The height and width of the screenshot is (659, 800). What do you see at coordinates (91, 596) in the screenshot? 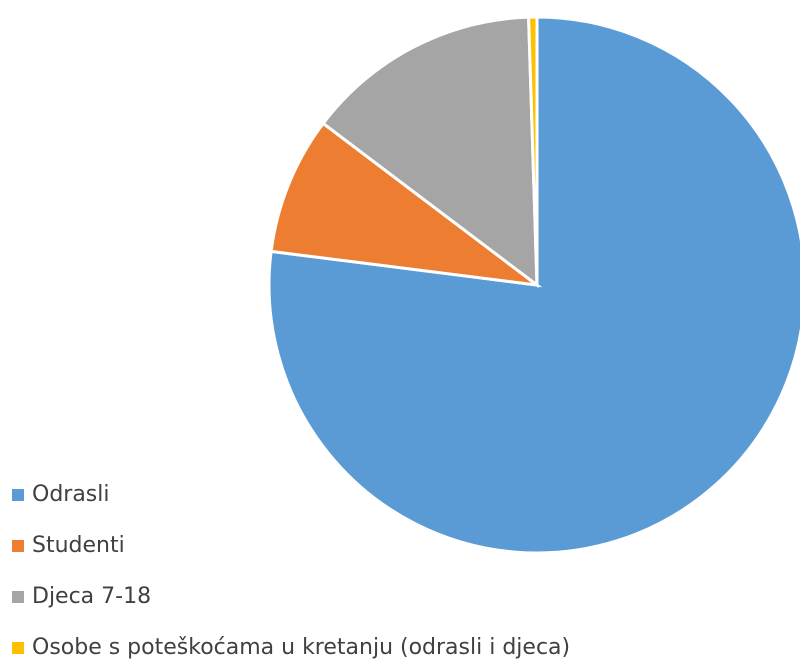
I see `legend-label: Djeca 7-18` at bounding box center [91, 596].